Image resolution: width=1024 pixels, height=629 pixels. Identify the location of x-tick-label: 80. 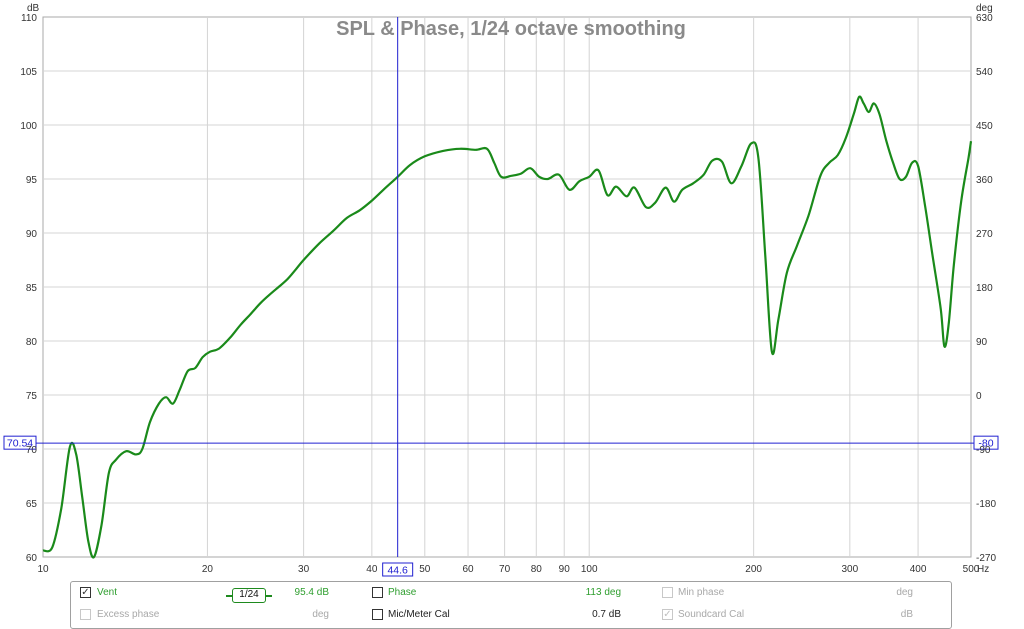
(537, 569).